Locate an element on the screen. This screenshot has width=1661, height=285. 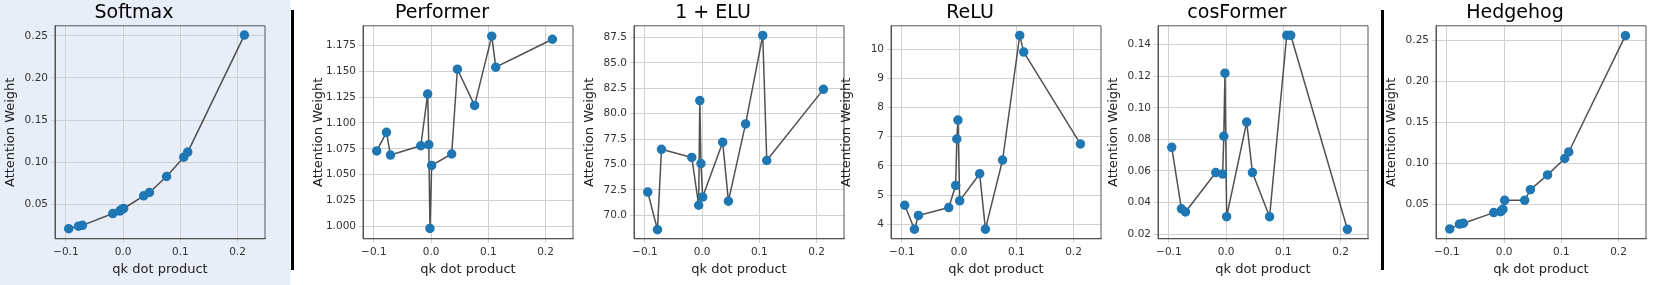
y-tick-label: 77.5 is located at coordinates (615, 137).